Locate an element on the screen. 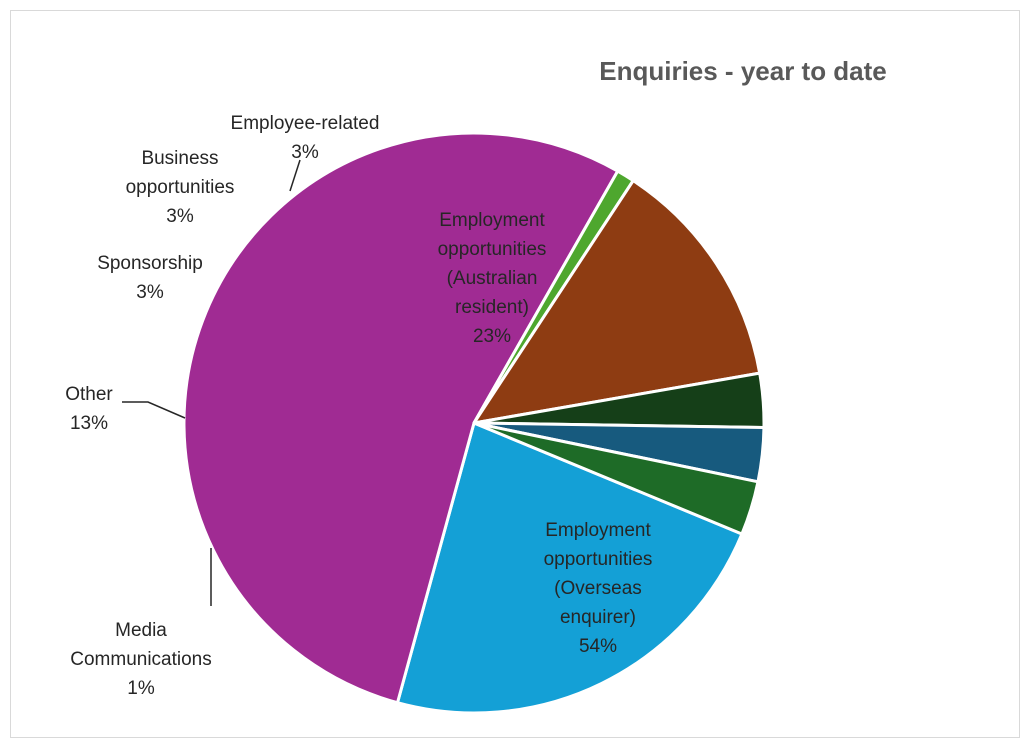 This screenshot has height=750, width=1033. data-label-6: Employee-related 3% is located at coordinates (305, 138).